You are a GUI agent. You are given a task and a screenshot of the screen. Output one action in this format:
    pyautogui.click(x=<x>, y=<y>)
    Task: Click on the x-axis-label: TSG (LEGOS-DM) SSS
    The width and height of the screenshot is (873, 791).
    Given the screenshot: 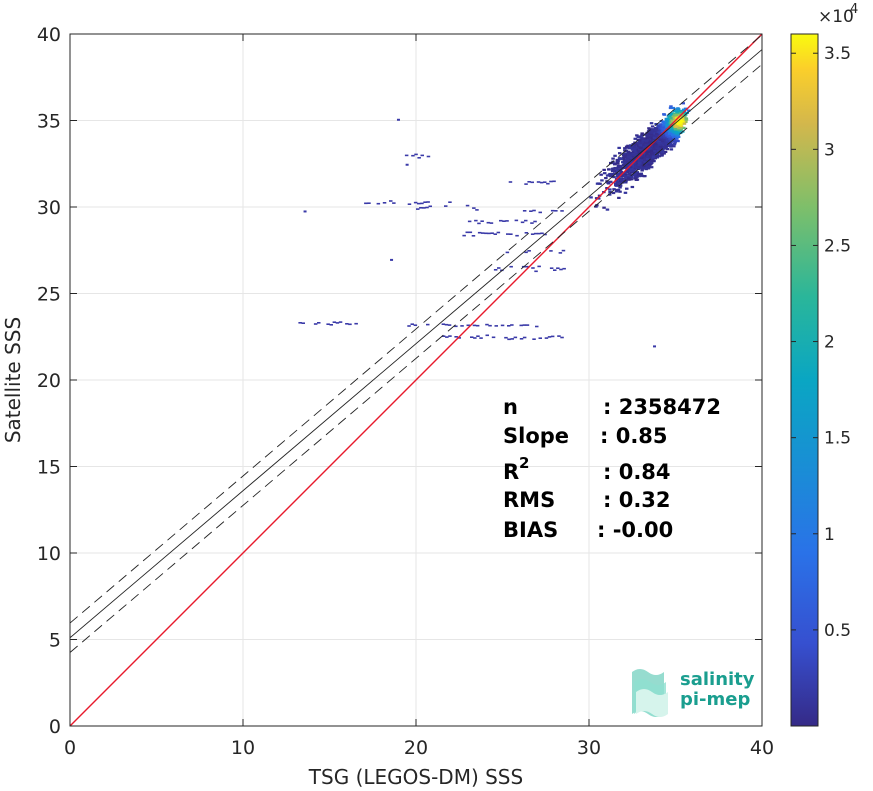 What is the action you would take?
    pyautogui.click(x=415, y=777)
    